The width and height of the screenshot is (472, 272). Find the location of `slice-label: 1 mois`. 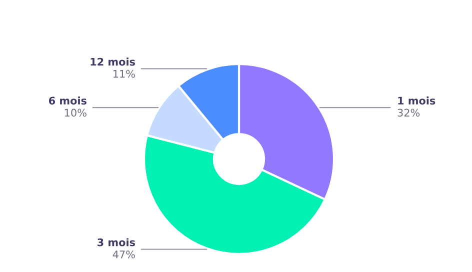

slice-label: 1 mois is located at coordinates (417, 100).